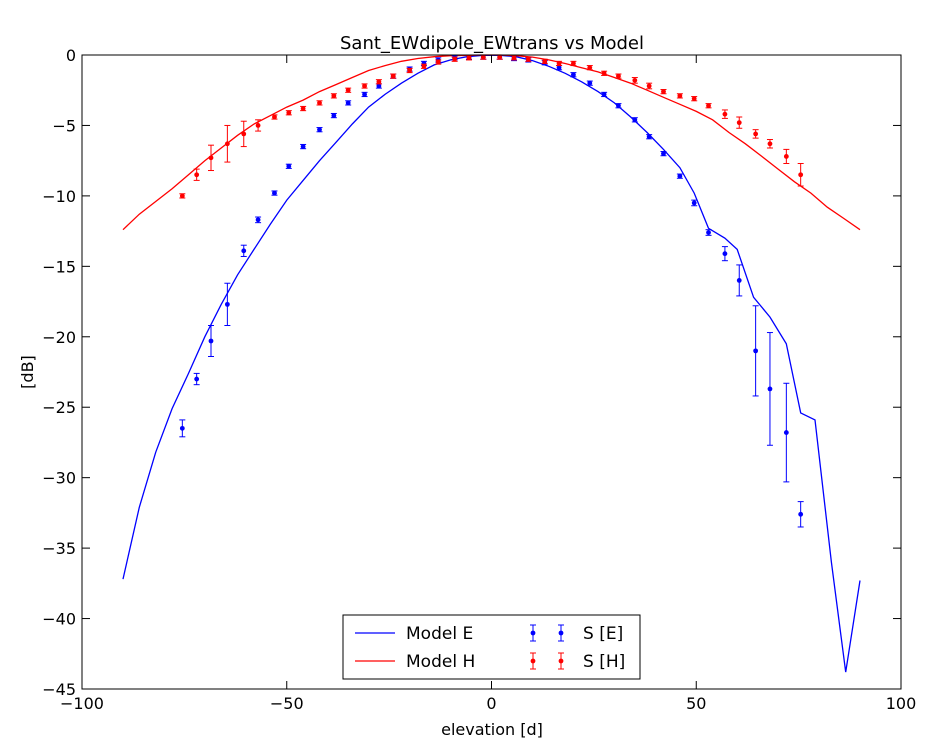 The image size is (930, 749). What do you see at coordinates (491, 647) in the screenshot?
I see `legend: Model E Model H S [E] S [H]` at bounding box center [491, 647].